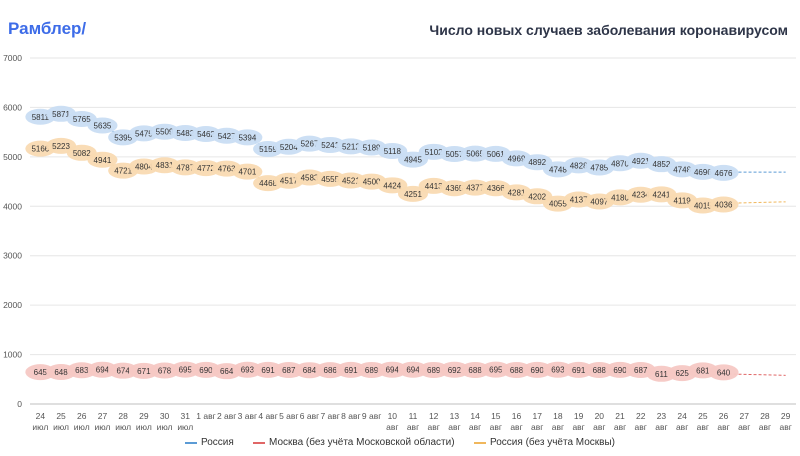 This screenshot has width=800, height=456. What do you see at coordinates (392, 185) in the screenshot?
I see `data-label: 4424` at bounding box center [392, 185].